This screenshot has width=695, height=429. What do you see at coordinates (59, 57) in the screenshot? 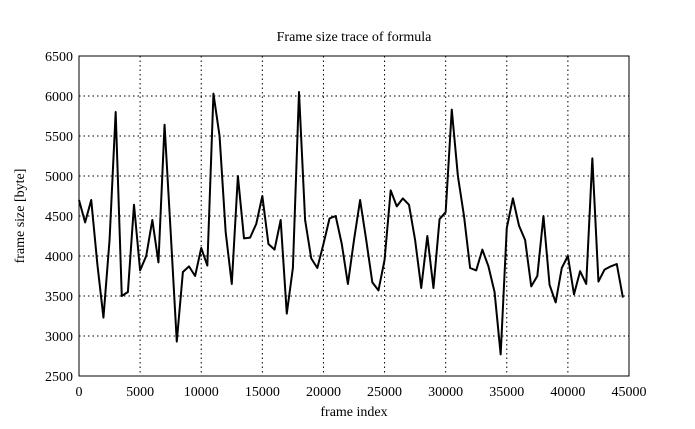
I see `y-tick-label: 6500` at bounding box center [59, 57].